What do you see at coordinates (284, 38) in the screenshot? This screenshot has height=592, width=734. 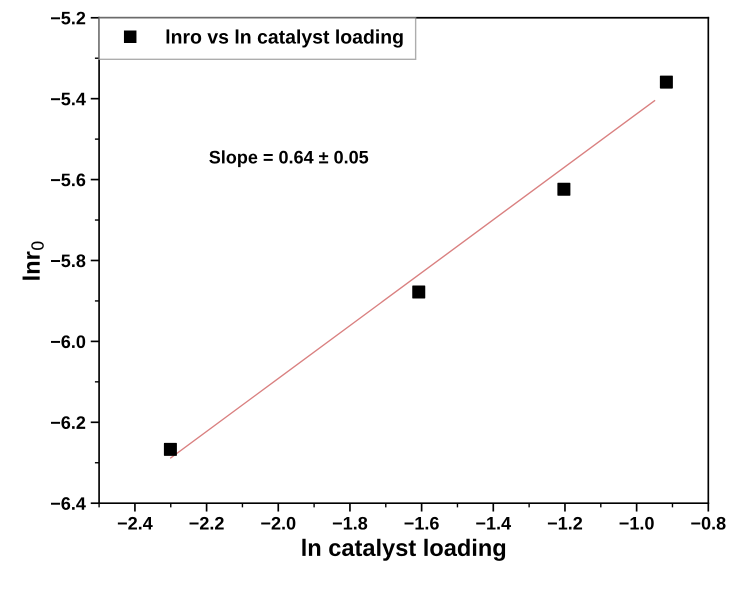 I see `legend-label: lnro vs ln catalyst loading` at bounding box center [284, 38].